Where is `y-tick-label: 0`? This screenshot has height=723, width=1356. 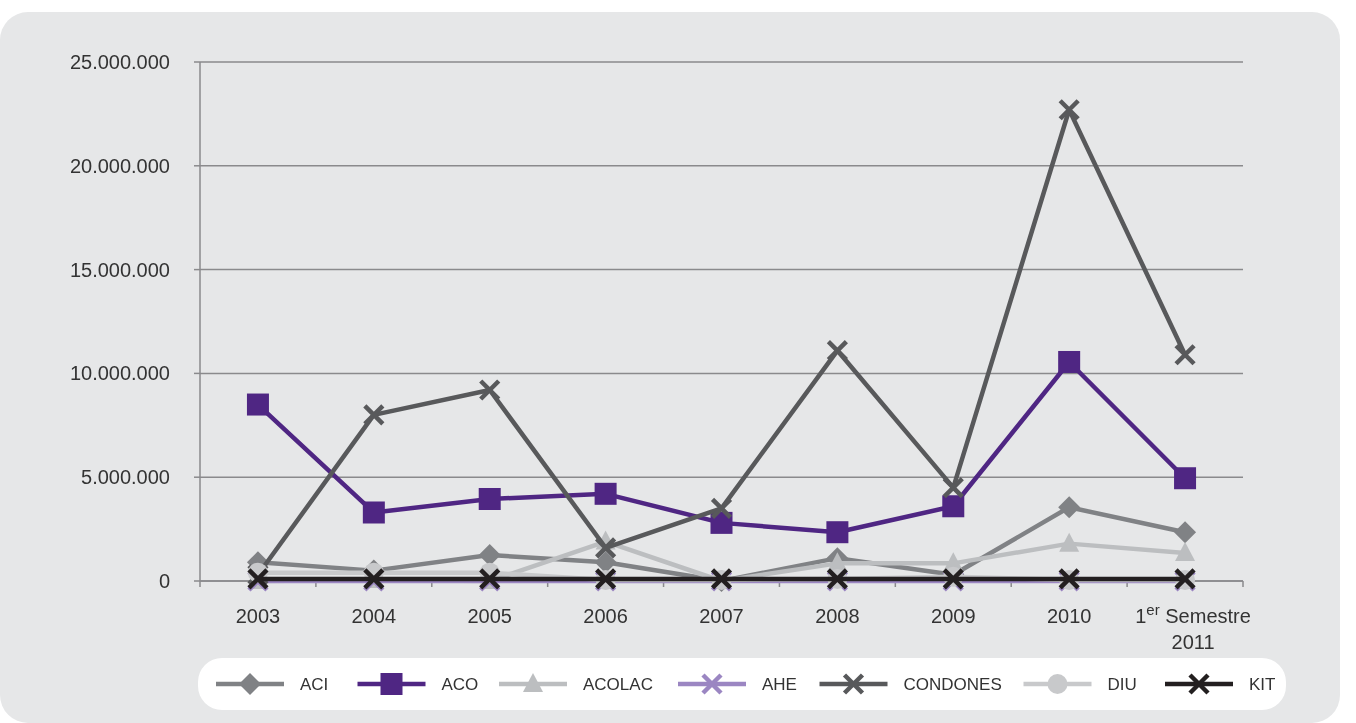 y-tick-label: 0 is located at coordinates (164, 581).